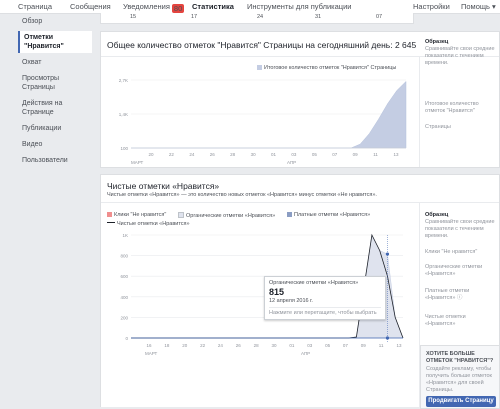  What do you see at coordinates (452, 107) in the screenshot?
I see `benchmark-metric: Итоговое количество отметок "Нравится"` at bounding box center [452, 107].